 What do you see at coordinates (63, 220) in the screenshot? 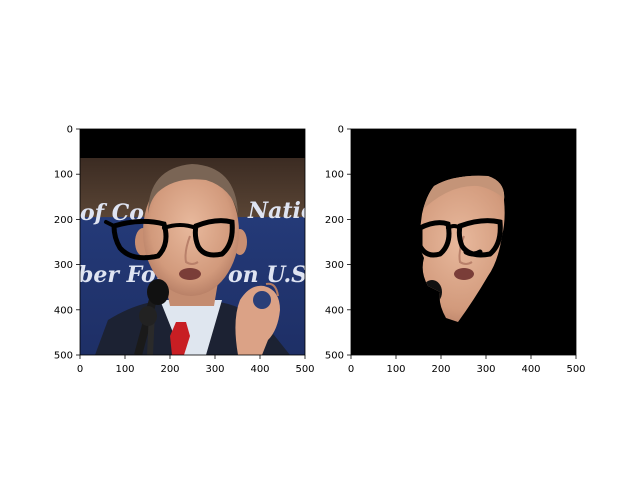
I see `left-y-tick-label: 200` at bounding box center [63, 220].